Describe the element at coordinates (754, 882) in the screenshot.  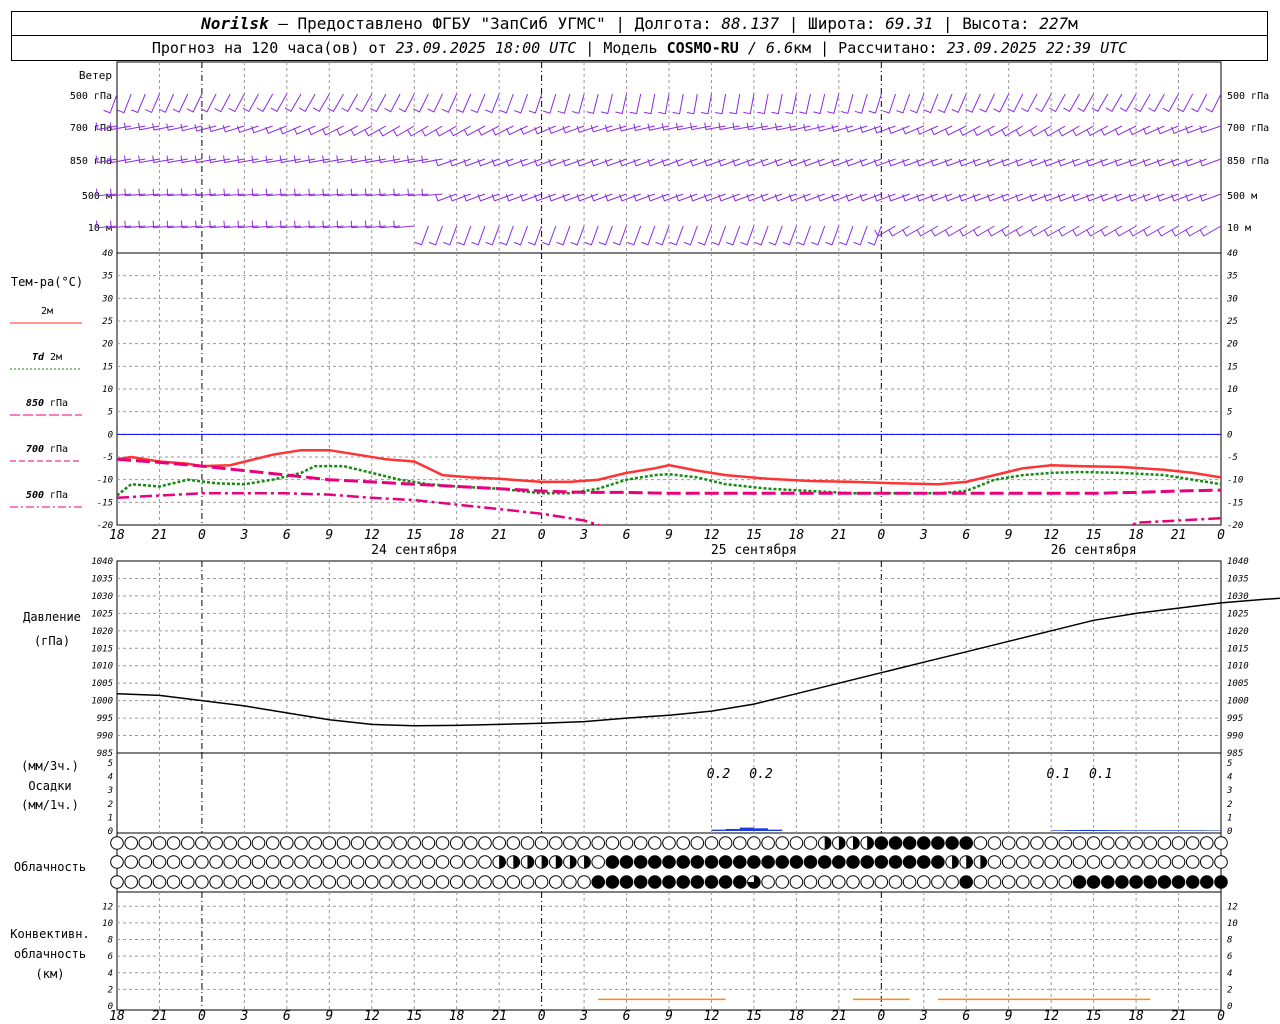
I see `cloud-three-quarter` at that location.